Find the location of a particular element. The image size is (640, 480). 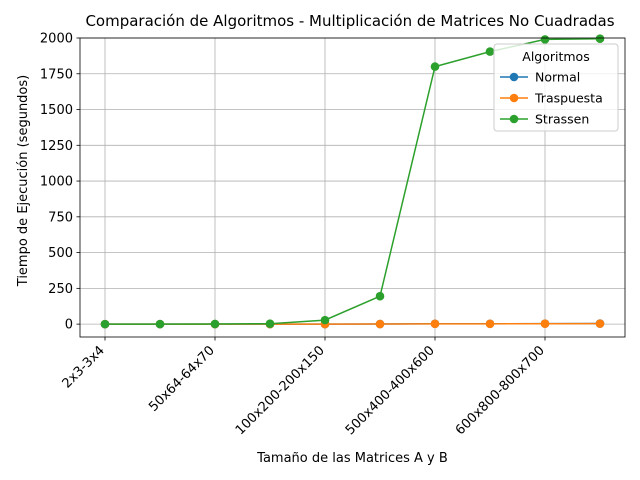

legend-label: Strassen is located at coordinates (562, 119).